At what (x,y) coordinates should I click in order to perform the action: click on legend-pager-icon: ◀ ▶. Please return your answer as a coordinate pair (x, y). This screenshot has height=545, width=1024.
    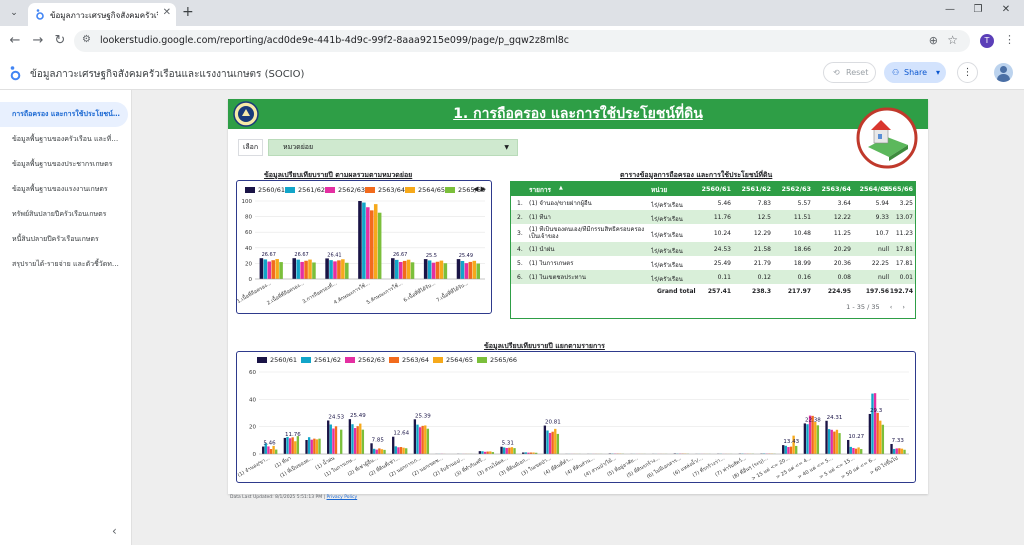
    Looking at the image, I should click on (479, 189).